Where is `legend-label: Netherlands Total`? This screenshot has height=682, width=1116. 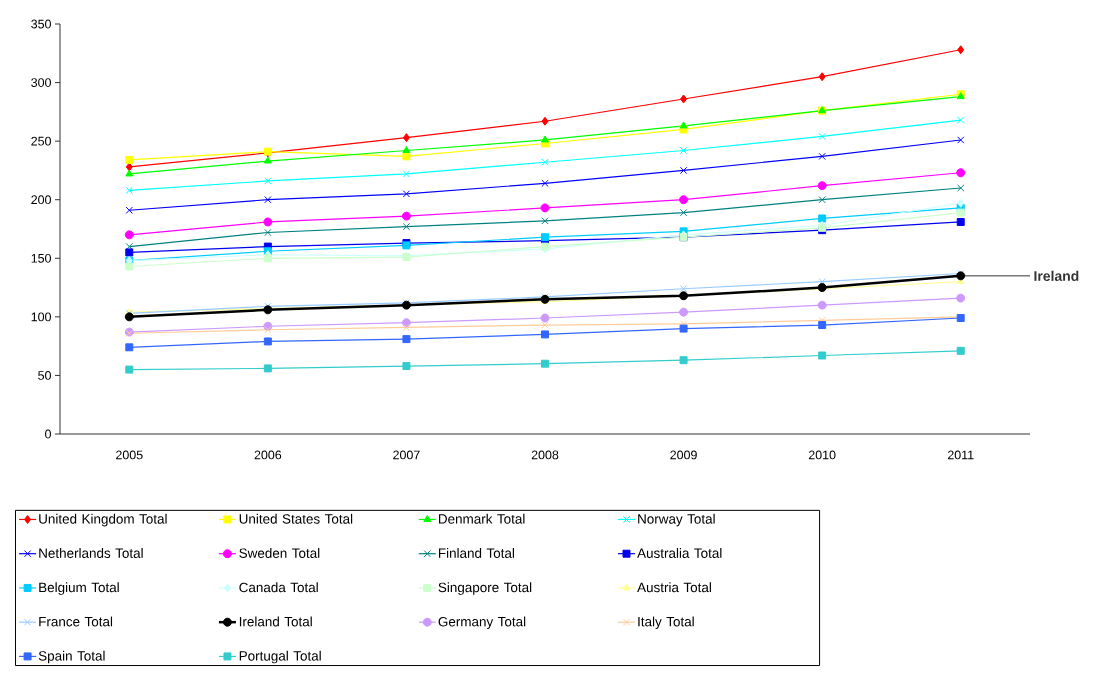 legend-label: Netherlands Total is located at coordinates (91, 553).